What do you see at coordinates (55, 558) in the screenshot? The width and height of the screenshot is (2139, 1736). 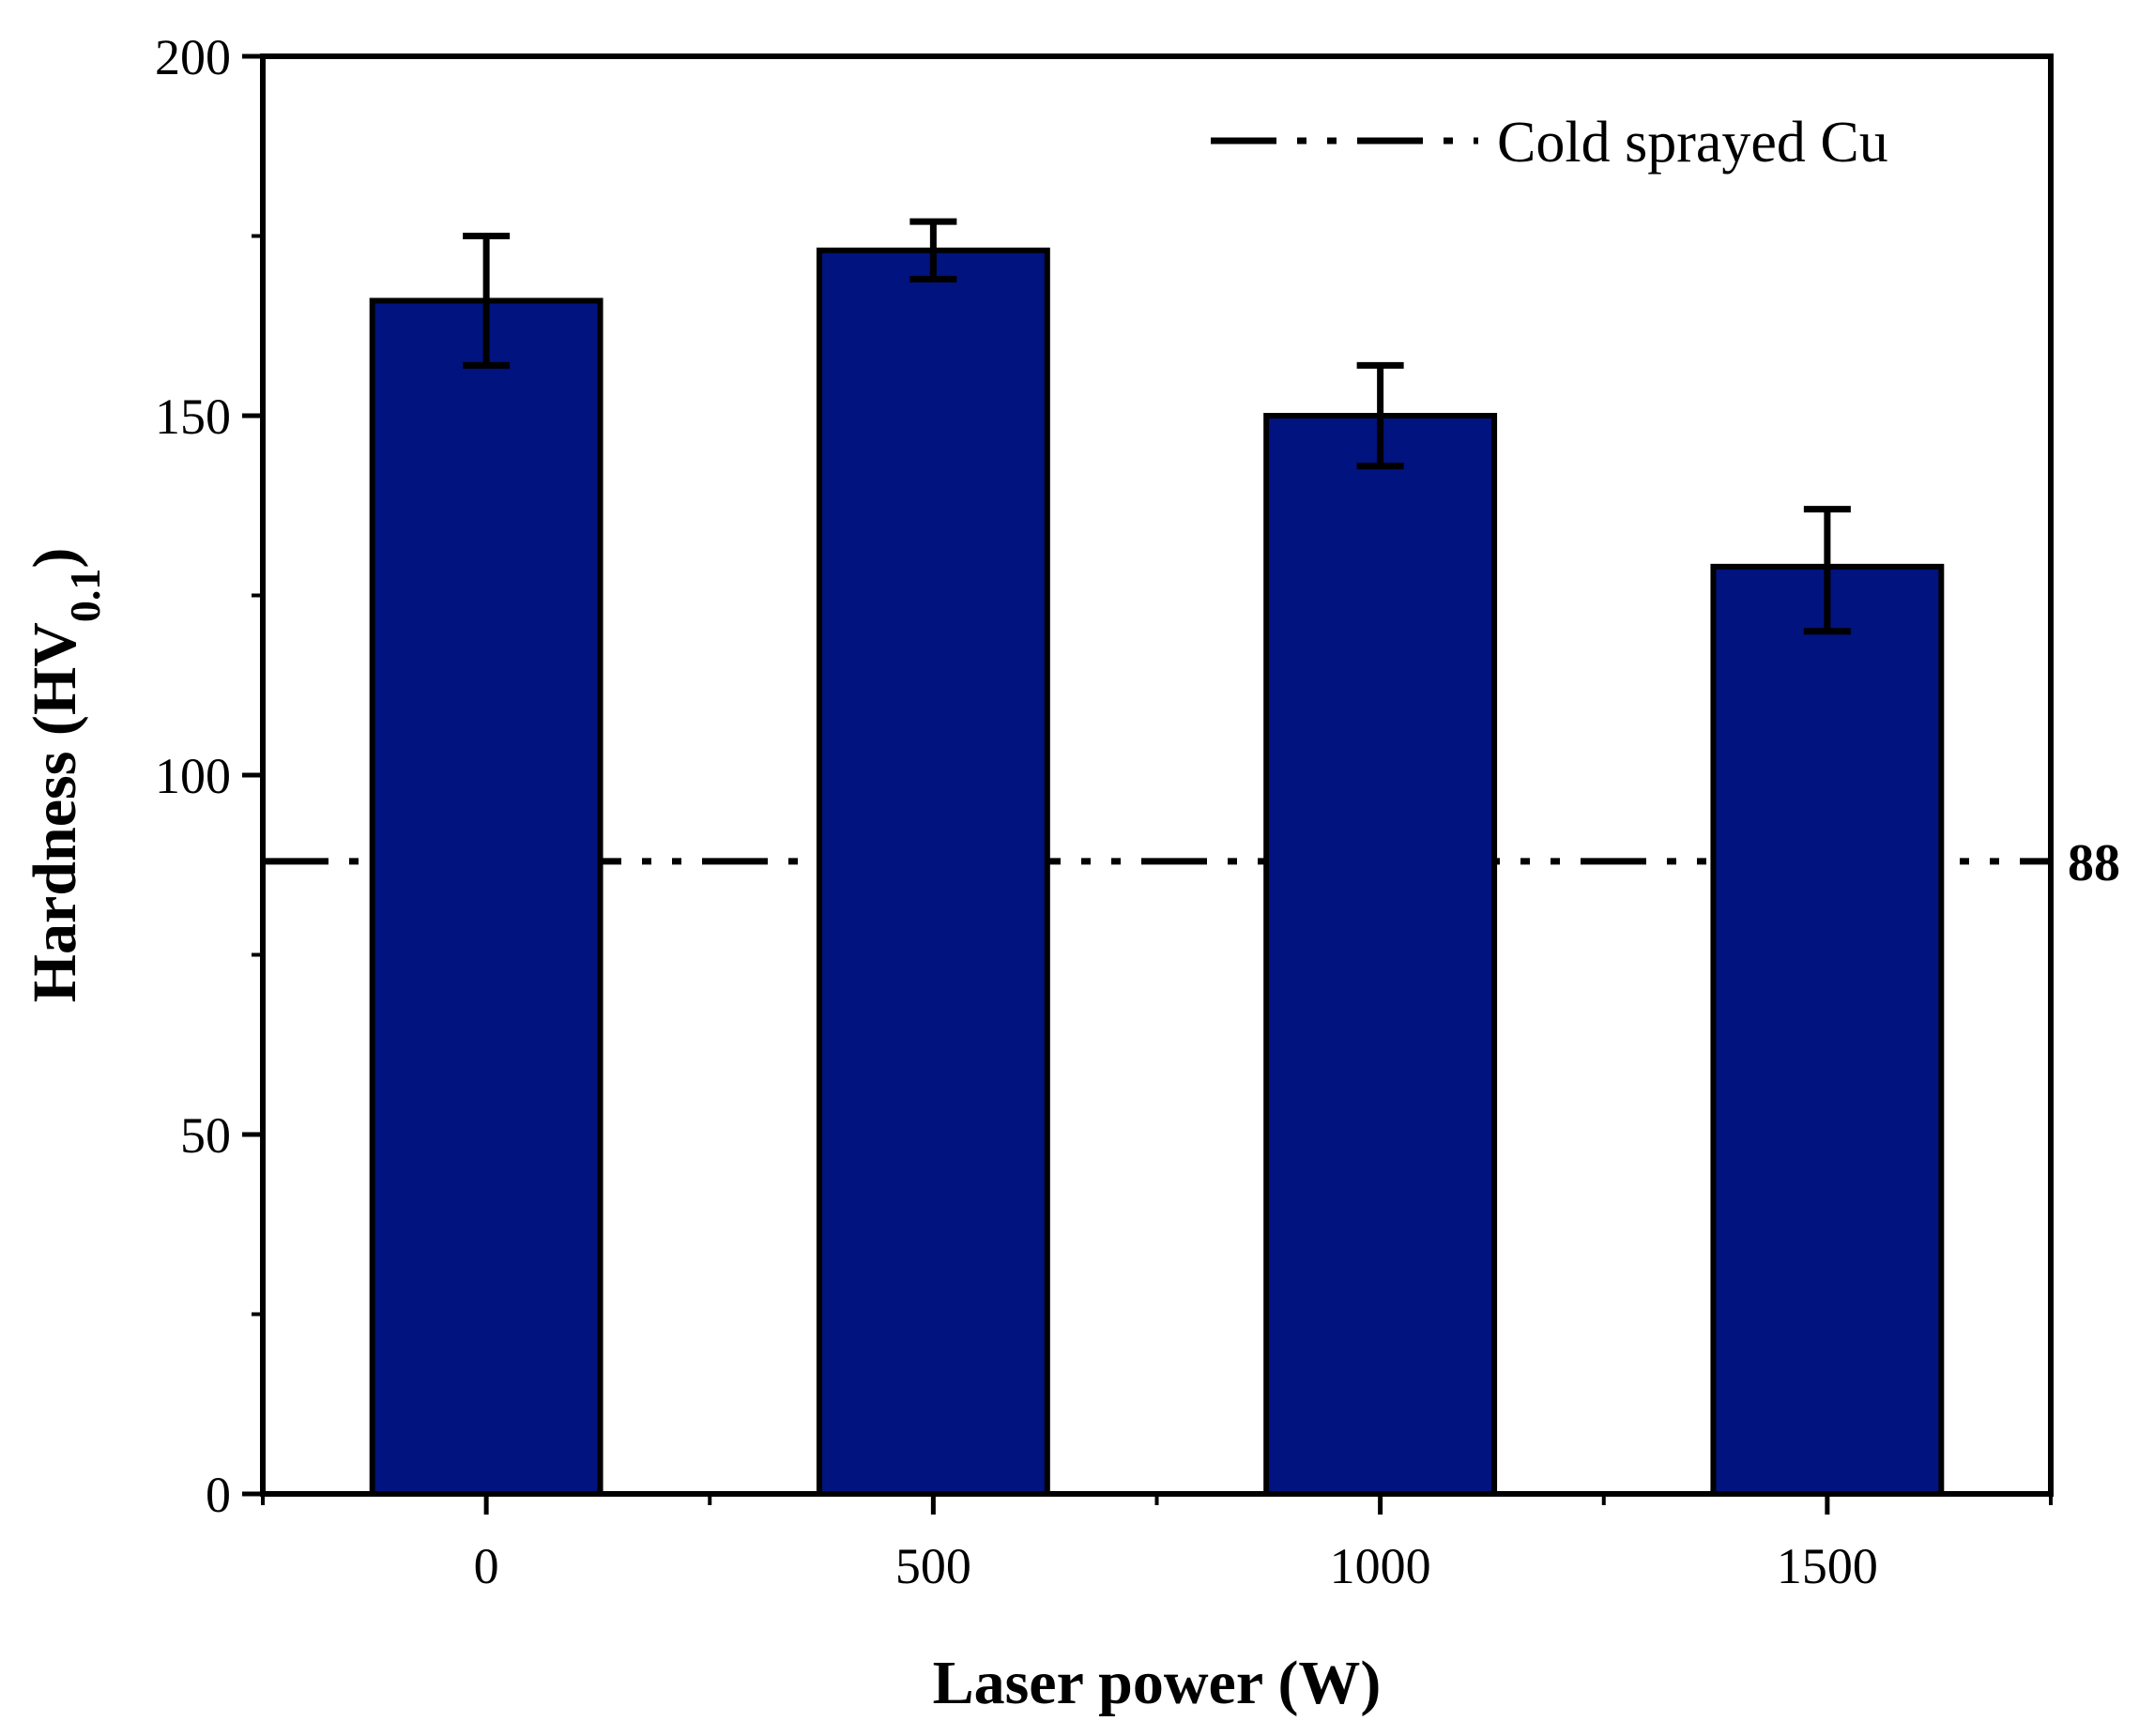 I see `y-axis-title-end: )` at bounding box center [55, 558].